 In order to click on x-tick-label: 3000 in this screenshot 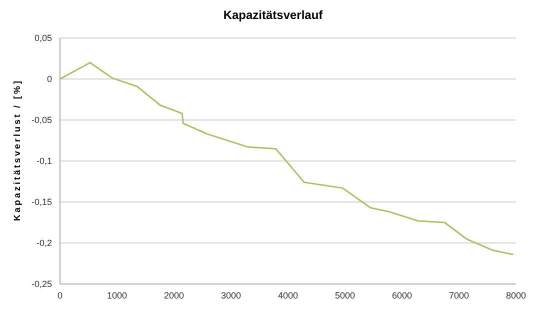, I will do `click(231, 295)`.